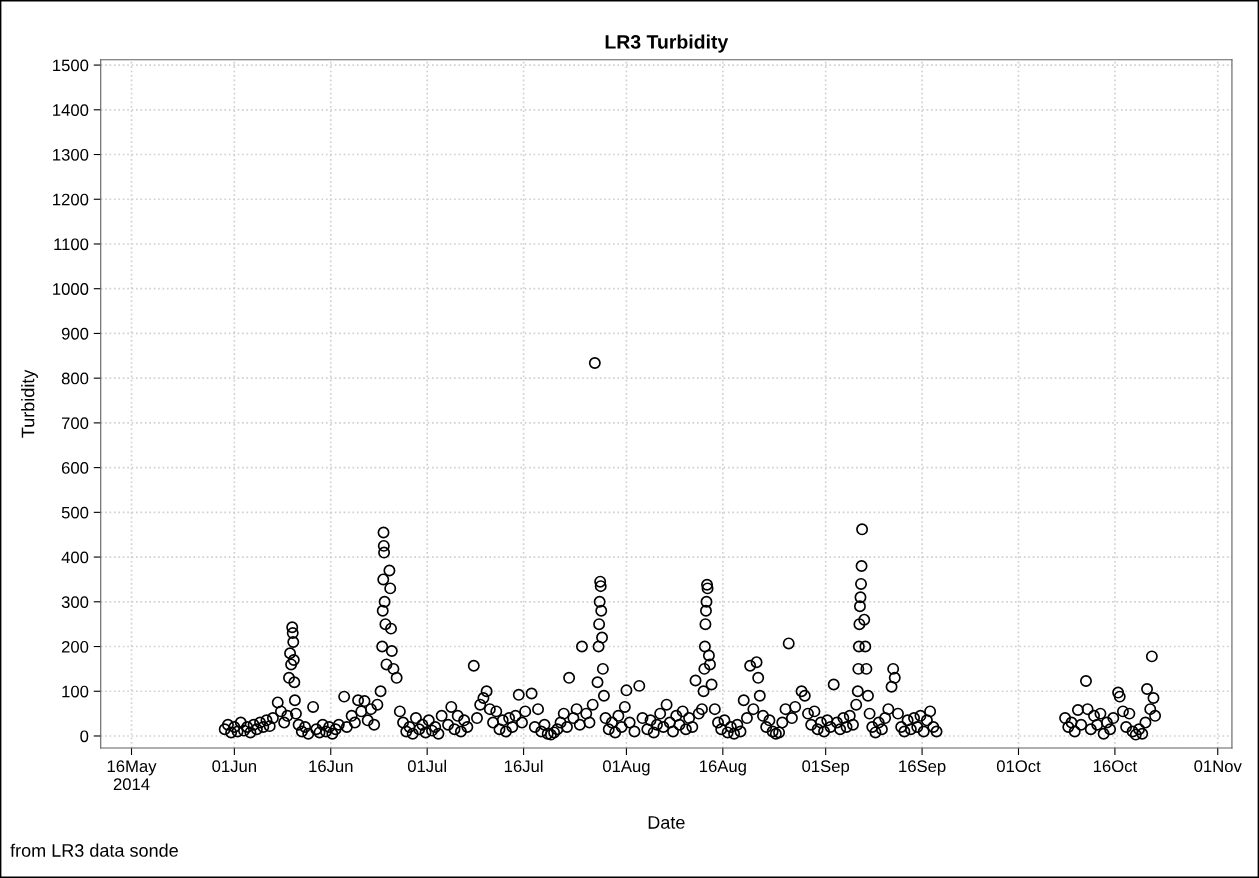  Describe the element at coordinates (626, 768) in the screenshot. I see `x-tick-label: 01Aug` at that location.